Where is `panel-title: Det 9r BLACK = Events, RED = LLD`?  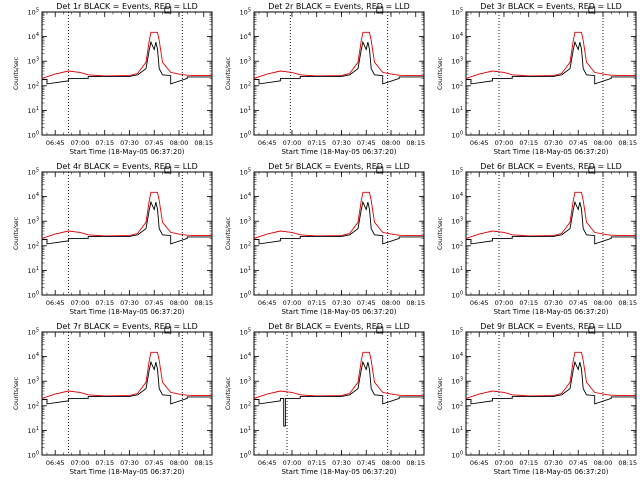
panel-title: Det 9r BLACK = Events, RED = LLD is located at coordinates (551, 326).